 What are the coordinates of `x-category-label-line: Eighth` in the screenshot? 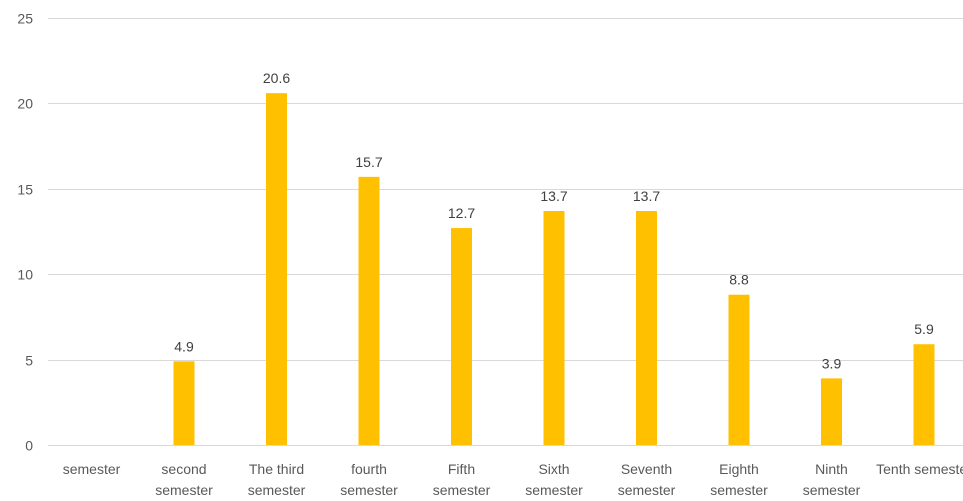 It's located at (739, 469).